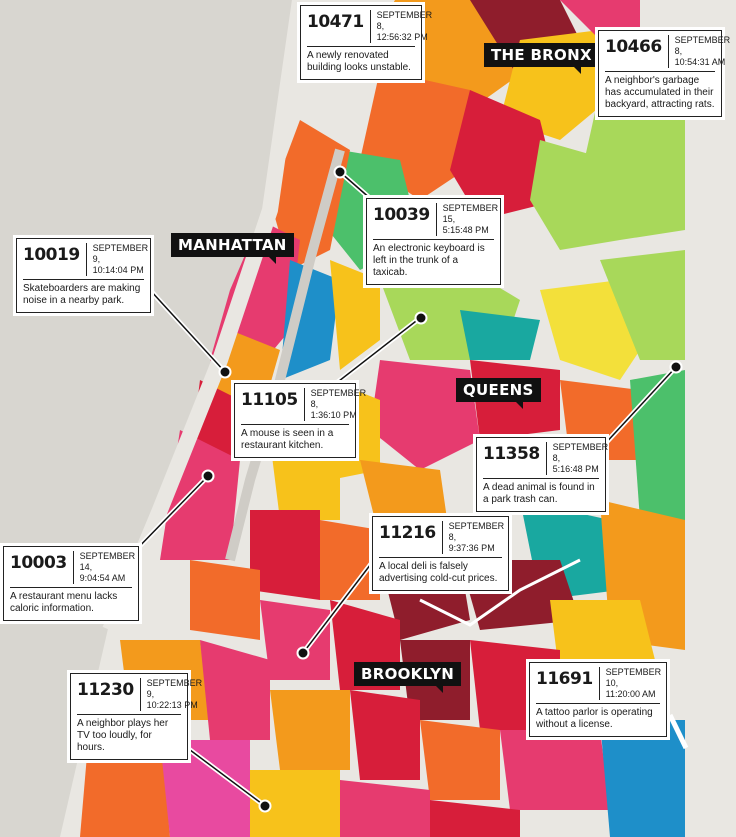 The width and height of the screenshot is (736, 837). What do you see at coordinates (515, 458) in the screenshot?
I see `zip-code: 11358` at bounding box center [515, 458].